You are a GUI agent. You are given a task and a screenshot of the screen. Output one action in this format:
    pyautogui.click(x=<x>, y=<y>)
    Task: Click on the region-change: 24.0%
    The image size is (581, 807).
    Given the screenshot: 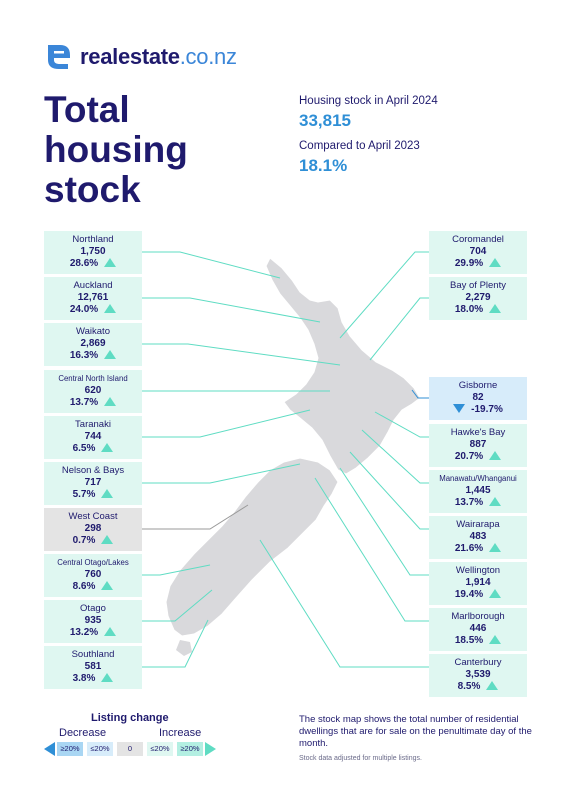 What is the action you would take?
    pyautogui.click(x=84, y=309)
    